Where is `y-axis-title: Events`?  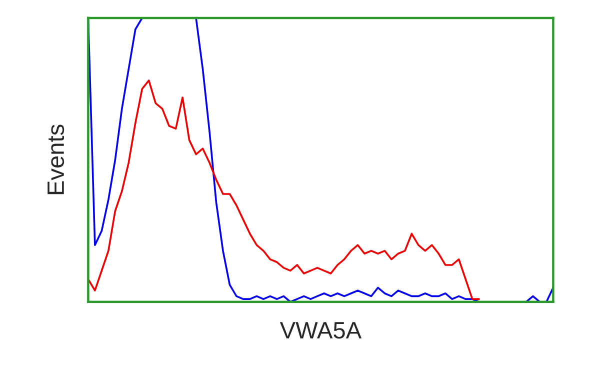
y-axis-title: Events is located at coordinates (56, 159).